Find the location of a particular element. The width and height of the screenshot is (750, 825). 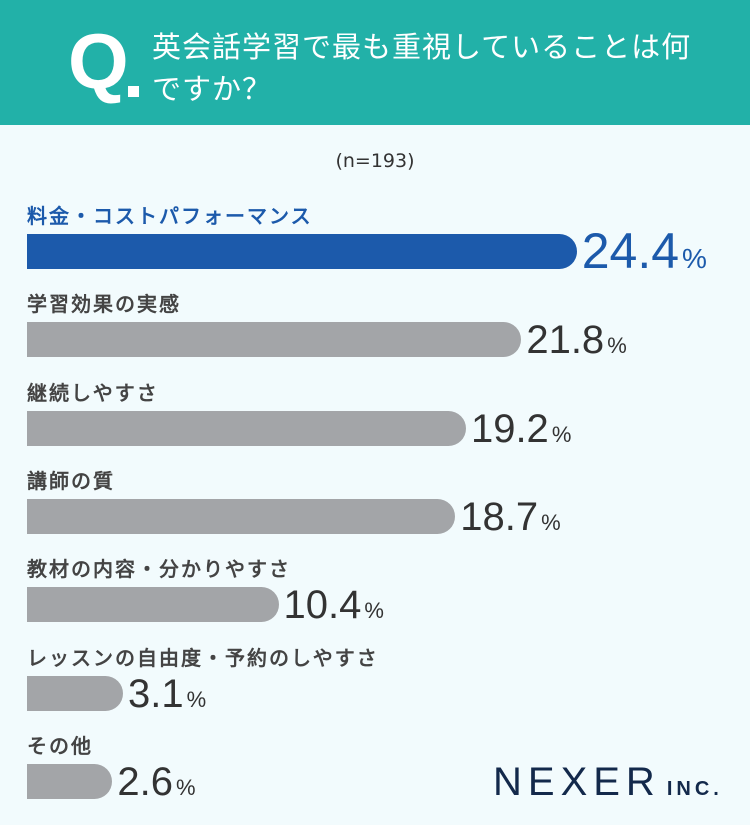

category-label: その他 is located at coordinates (60, 745).